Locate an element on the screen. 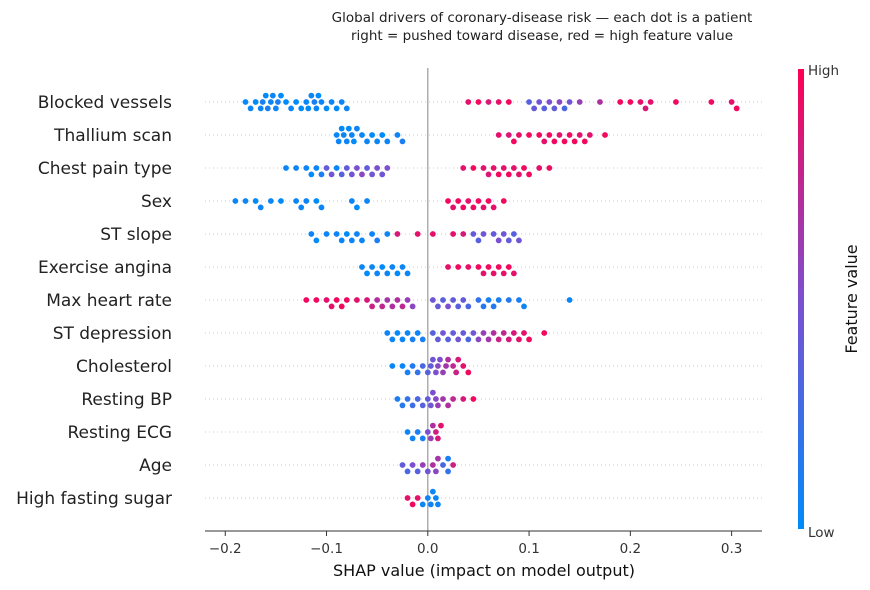 The width and height of the screenshot is (870, 590). x-tick-label: 0.1 is located at coordinates (528, 549).